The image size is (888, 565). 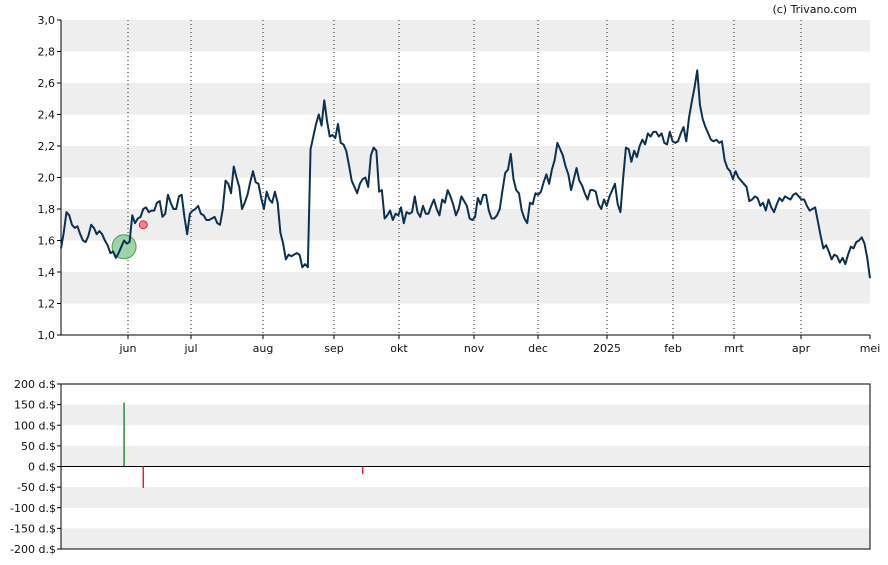 What do you see at coordinates (128, 348) in the screenshot?
I see `price-x-tick-label: jun` at bounding box center [128, 348].